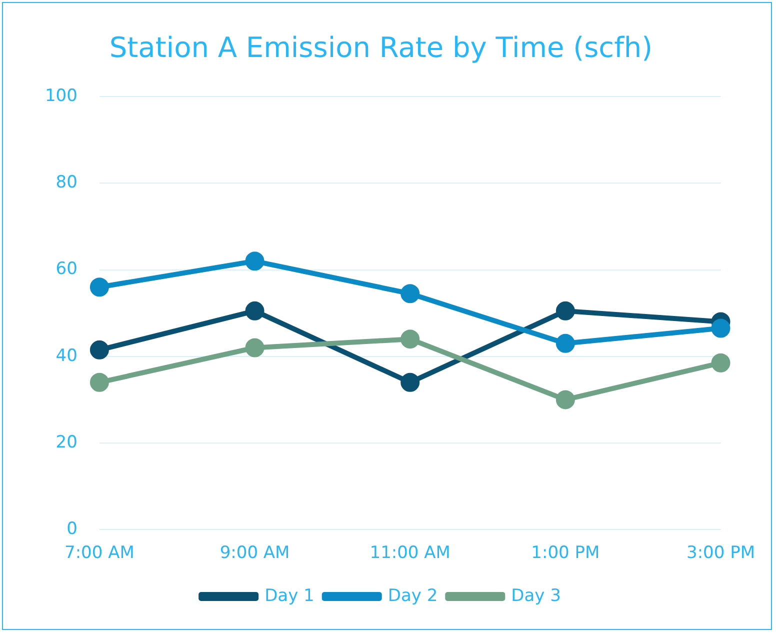 This screenshot has height=635, width=776. Describe the element at coordinates (410, 553) in the screenshot. I see `x-tick-label: 11:00 AM` at that location.